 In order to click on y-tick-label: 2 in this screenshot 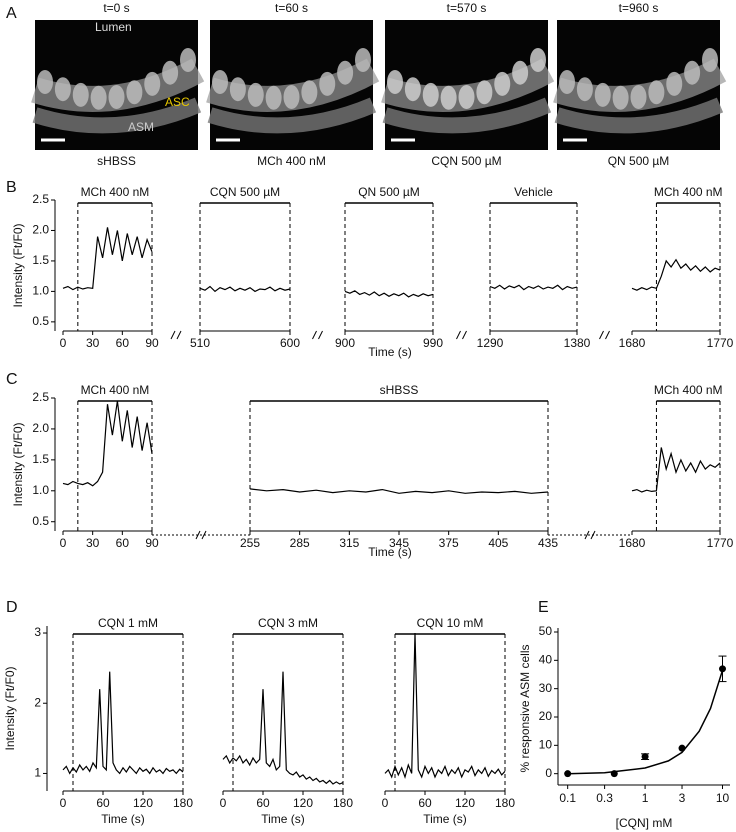, I will do `click(37, 702)`.